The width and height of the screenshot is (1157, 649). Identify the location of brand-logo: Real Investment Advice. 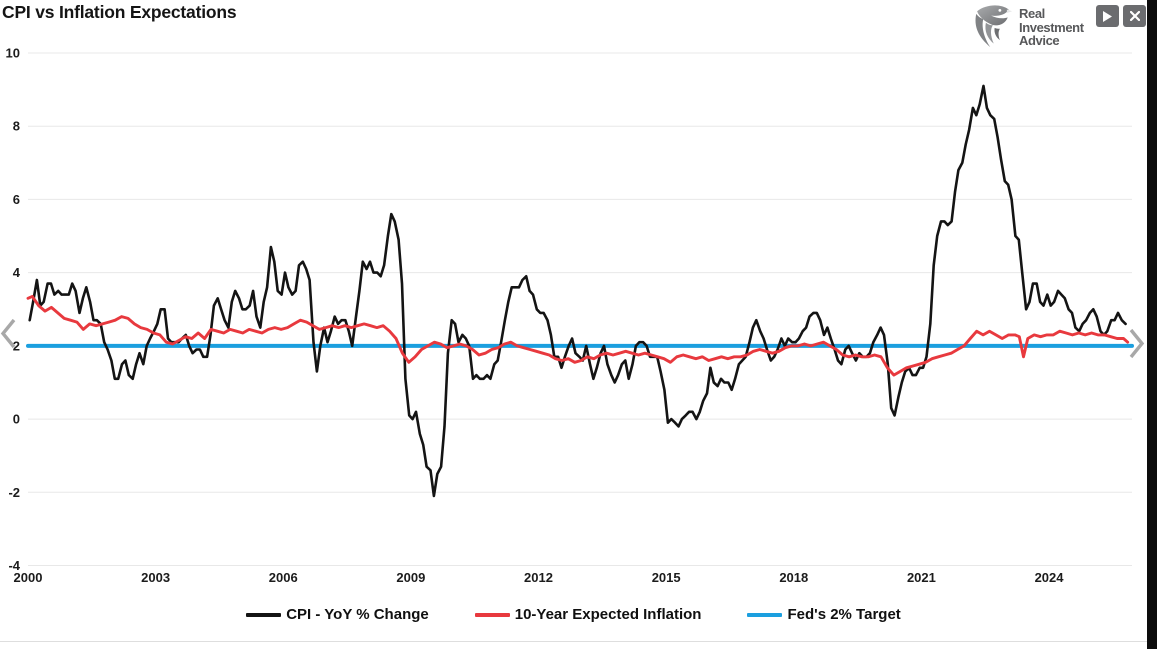
(1027, 29).